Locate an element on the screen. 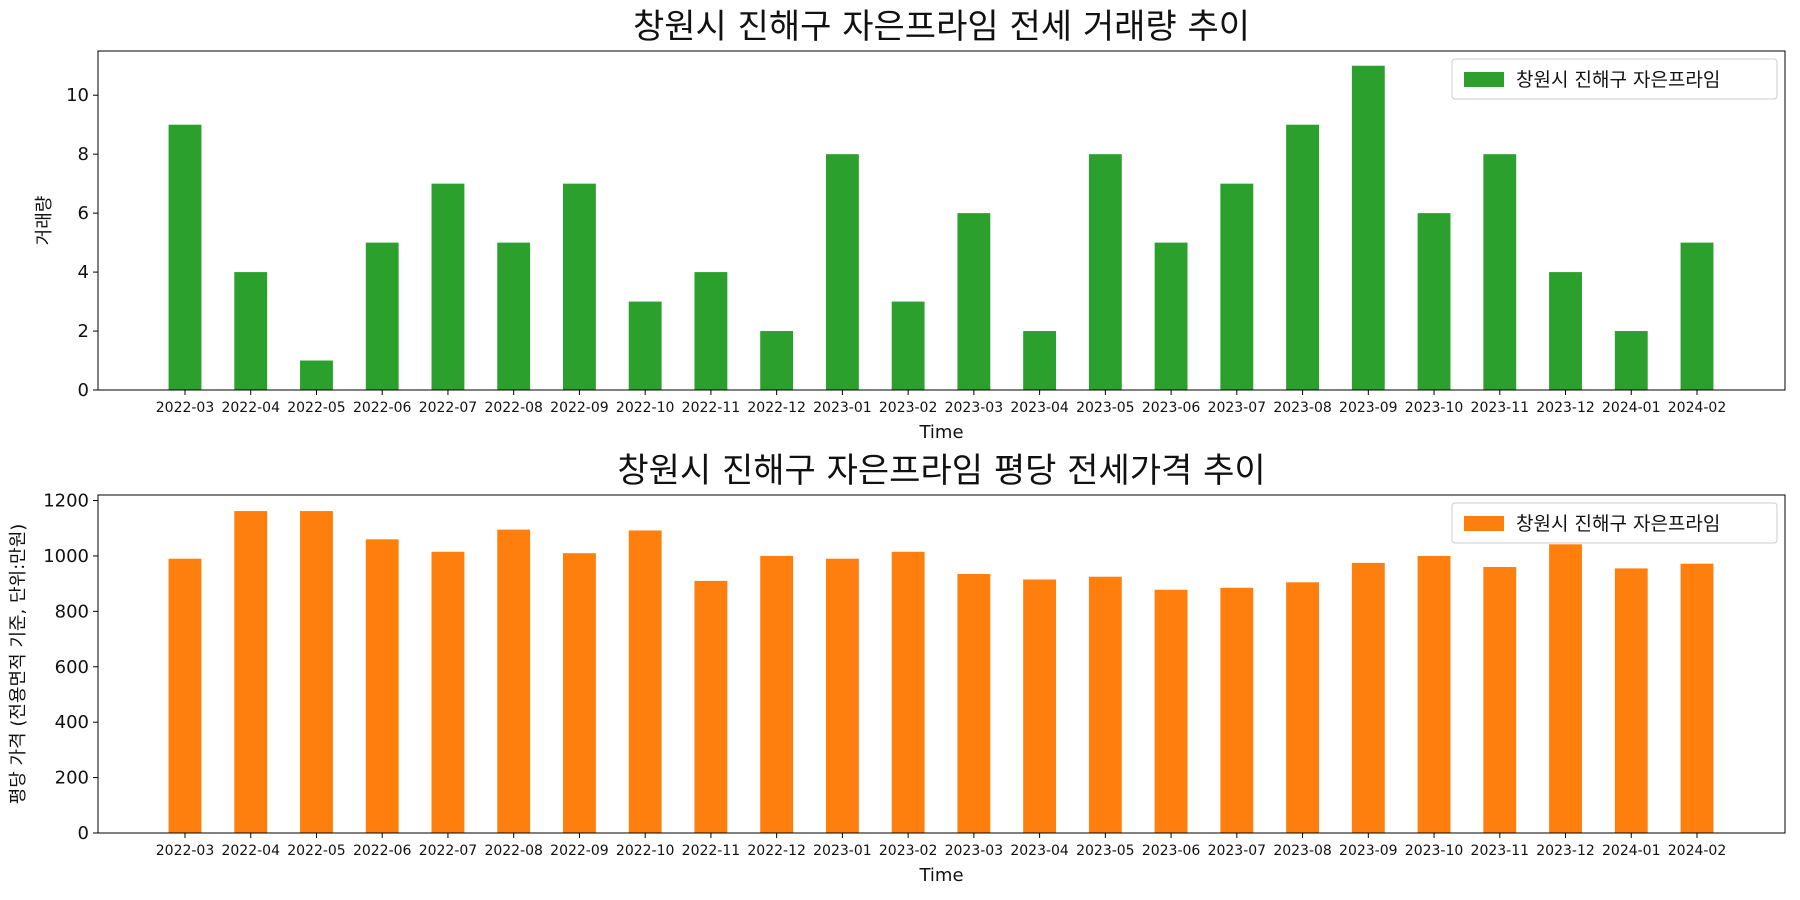 The height and width of the screenshot is (900, 1800). y-axis-label: 평당 가격 (전용면적 기준, 단위:만원) is located at coordinates (18, 664).